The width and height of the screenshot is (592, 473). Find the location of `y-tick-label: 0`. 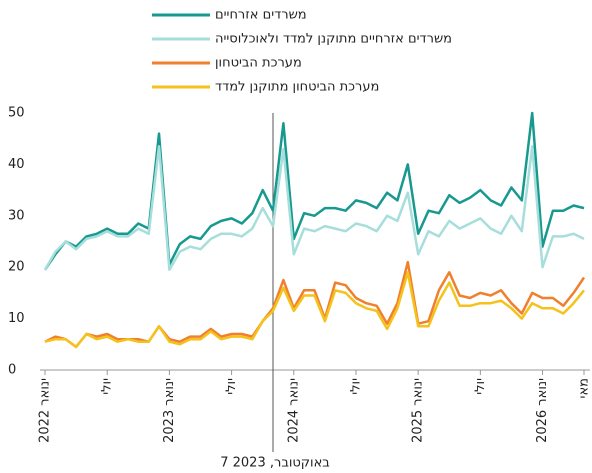

y-tick-label: 0 is located at coordinates (12, 370).